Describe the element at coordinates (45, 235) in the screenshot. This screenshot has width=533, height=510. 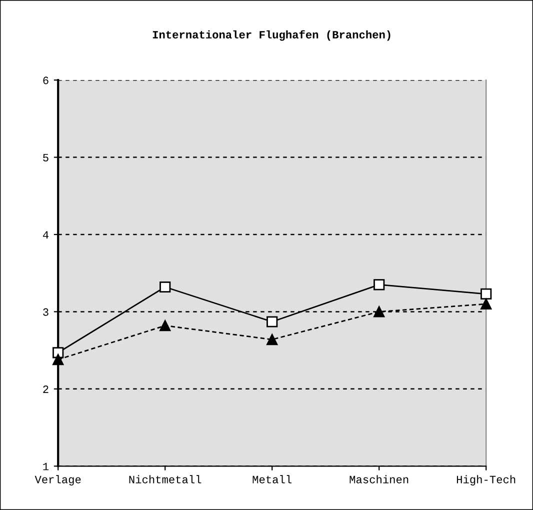
I see `y-tick-label: 4` at that location.